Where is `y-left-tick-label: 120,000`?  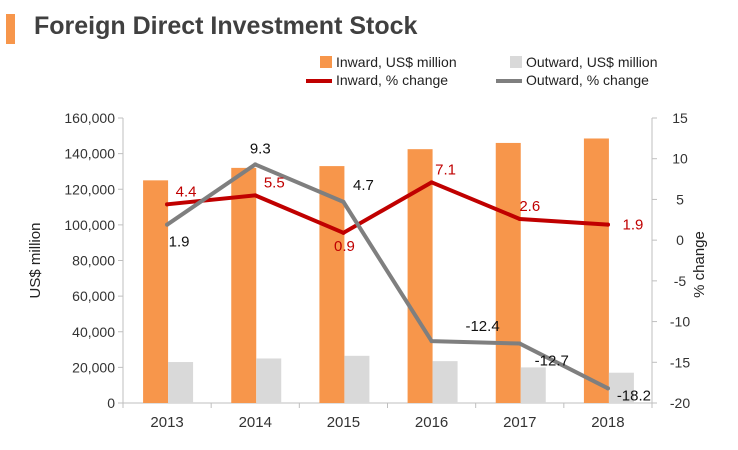
y-left-tick-label: 120,000 is located at coordinates (89, 189).